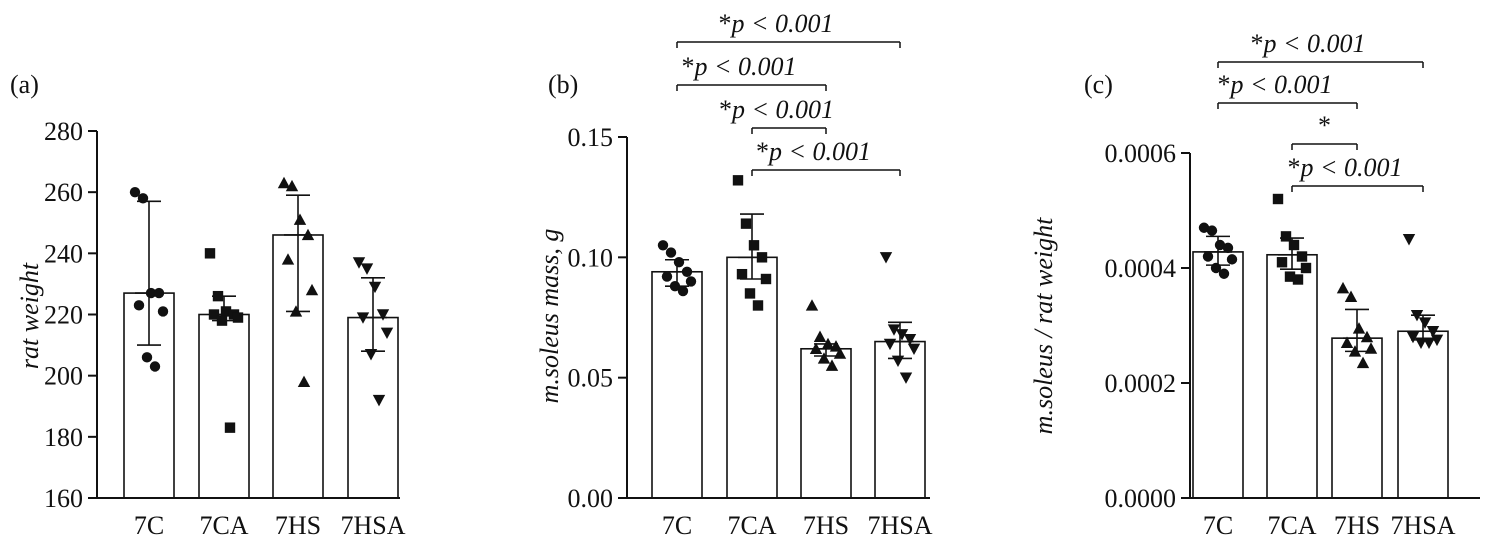 The image size is (1508, 551). I want to click on bar-7ca, so click(224, 406).